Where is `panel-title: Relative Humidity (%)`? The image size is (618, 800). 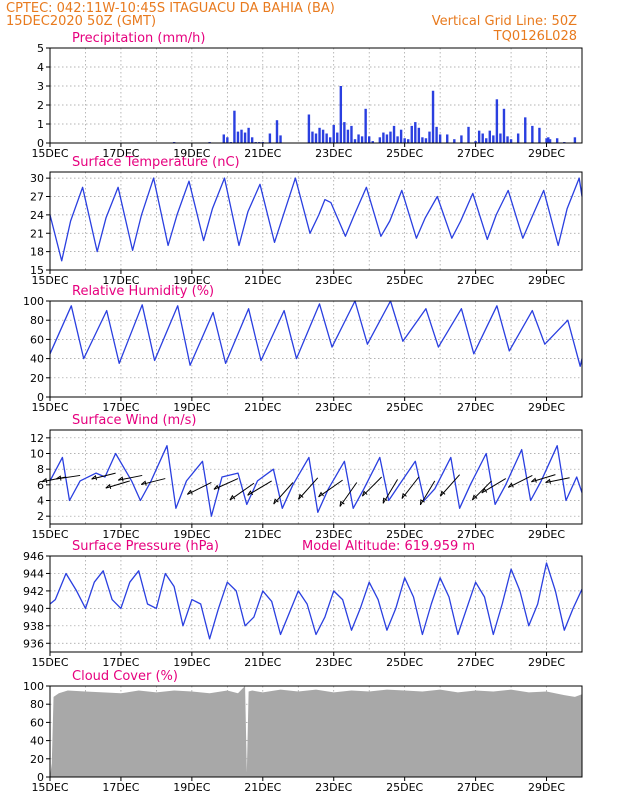 panel-title: Relative Humidity (%) is located at coordinates (143, 291).